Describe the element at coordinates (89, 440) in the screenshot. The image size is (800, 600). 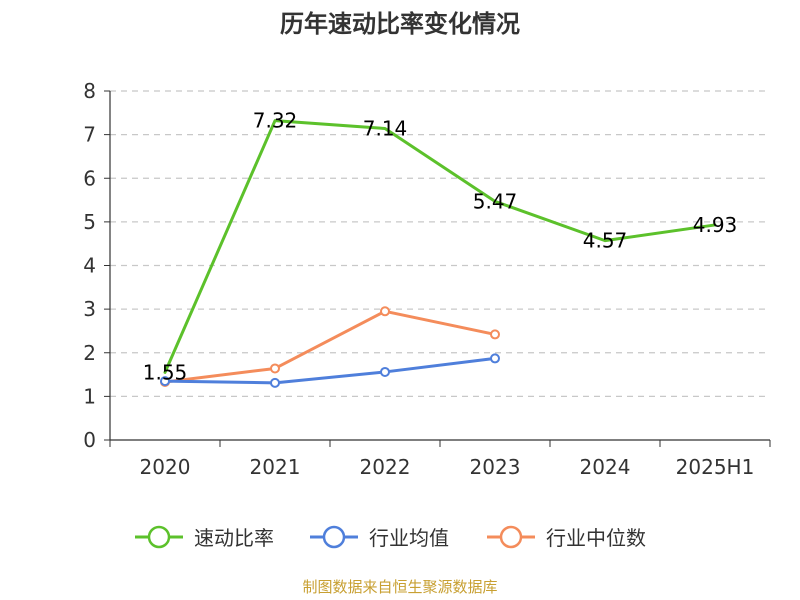
I see `y-tick-label: 0` at that location.